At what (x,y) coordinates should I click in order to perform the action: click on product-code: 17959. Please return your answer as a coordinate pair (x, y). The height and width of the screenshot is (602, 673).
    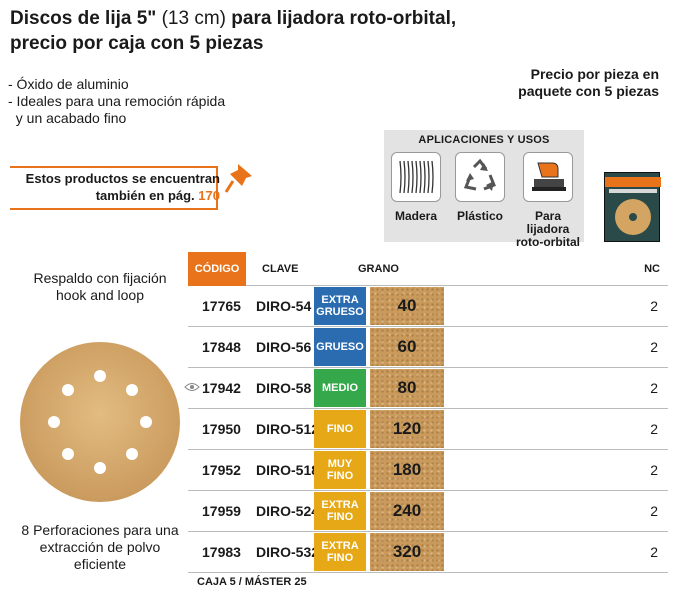
    Looking at the image, I should click on (221, 511).